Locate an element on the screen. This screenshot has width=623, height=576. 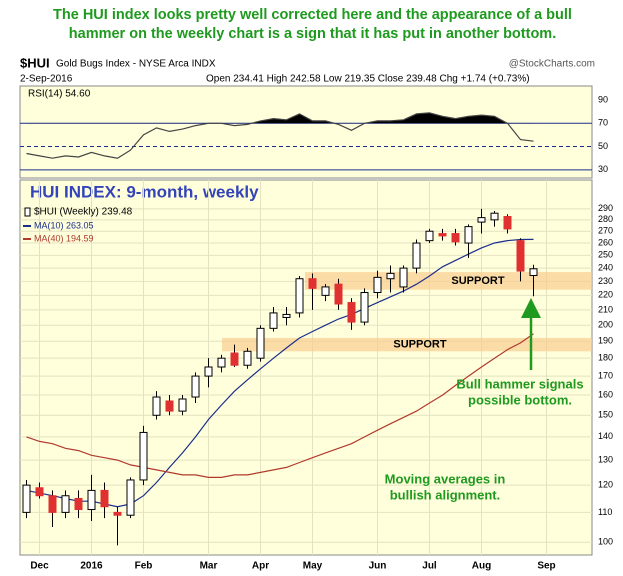
y-tick-label: 150 is located at coordinates (605, 415).